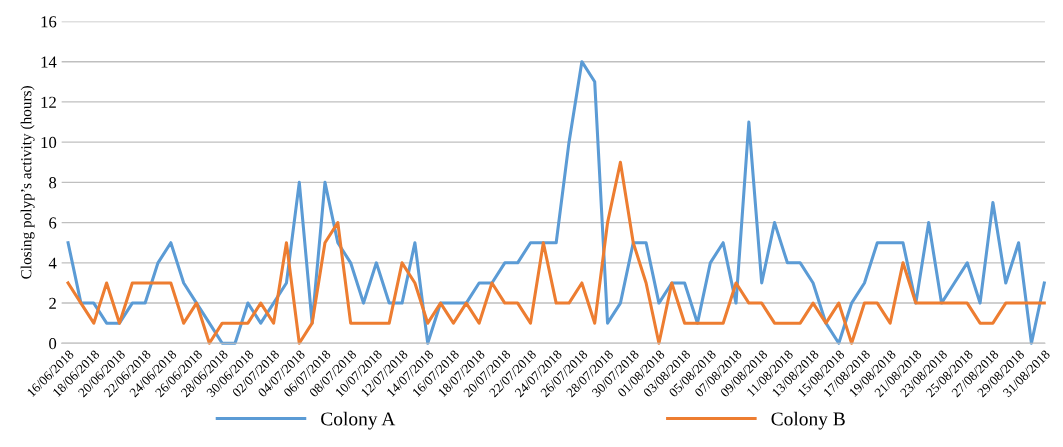  What do you see at coordinates (53, 183) in the screenshot?
I see `y-tick-label: 8` at bounding box center [53, 183].